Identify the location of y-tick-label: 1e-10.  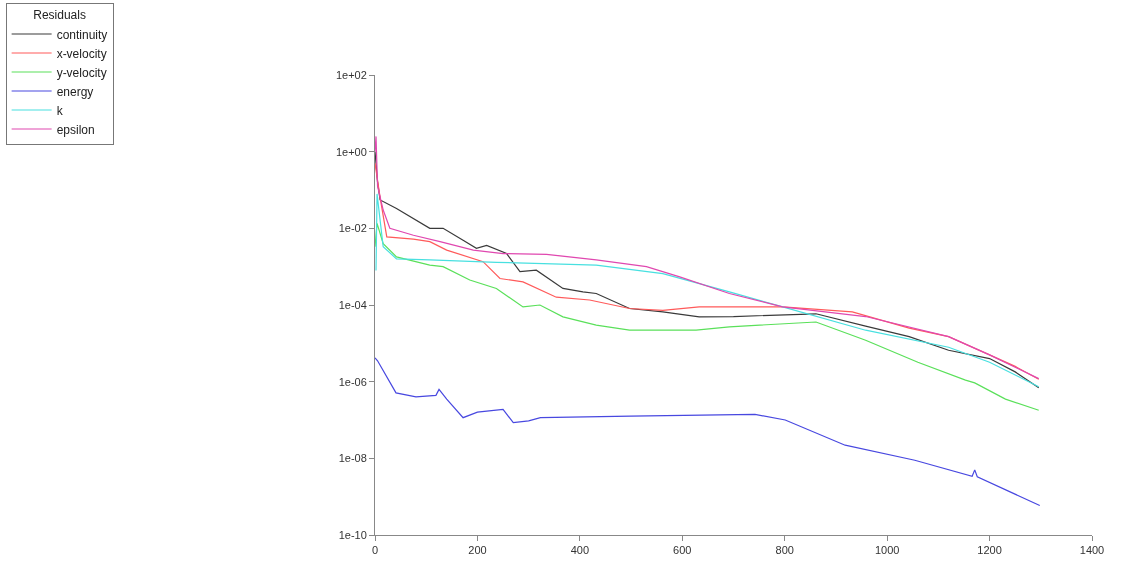
(352, 534).